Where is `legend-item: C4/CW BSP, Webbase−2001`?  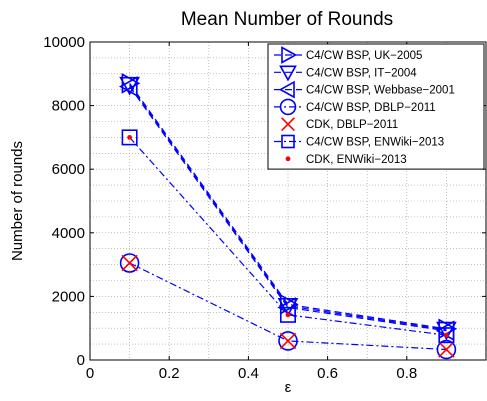 legend-item: C4/CW BSP, Webbase−2001 is located at coordinates (364, 89).